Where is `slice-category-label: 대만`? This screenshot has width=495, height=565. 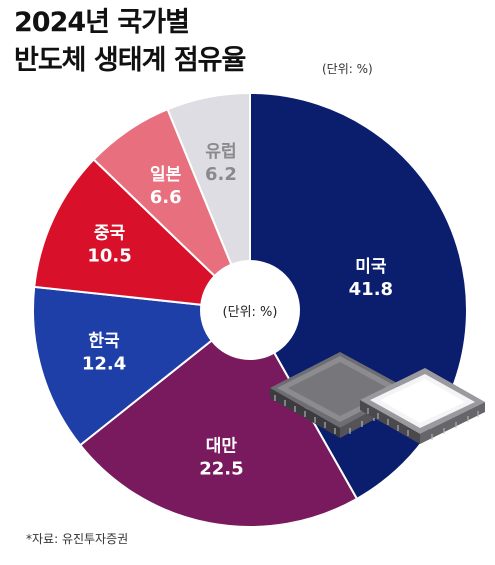 slice-category-label: 대만 is located at coordinates (222, 446).